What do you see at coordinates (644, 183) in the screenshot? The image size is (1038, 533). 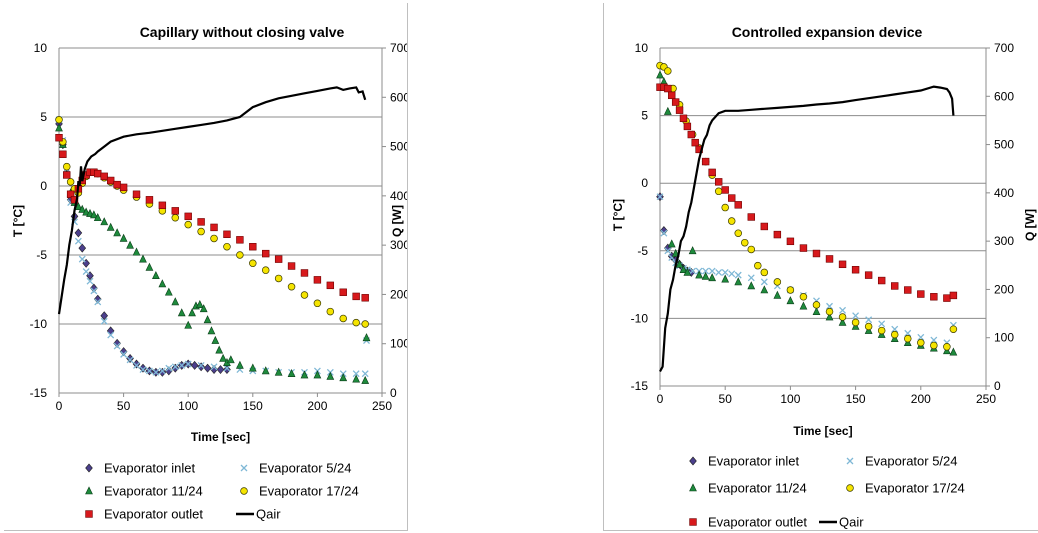 I see `y-tick-label: 0` at bounding box center [644, 183].